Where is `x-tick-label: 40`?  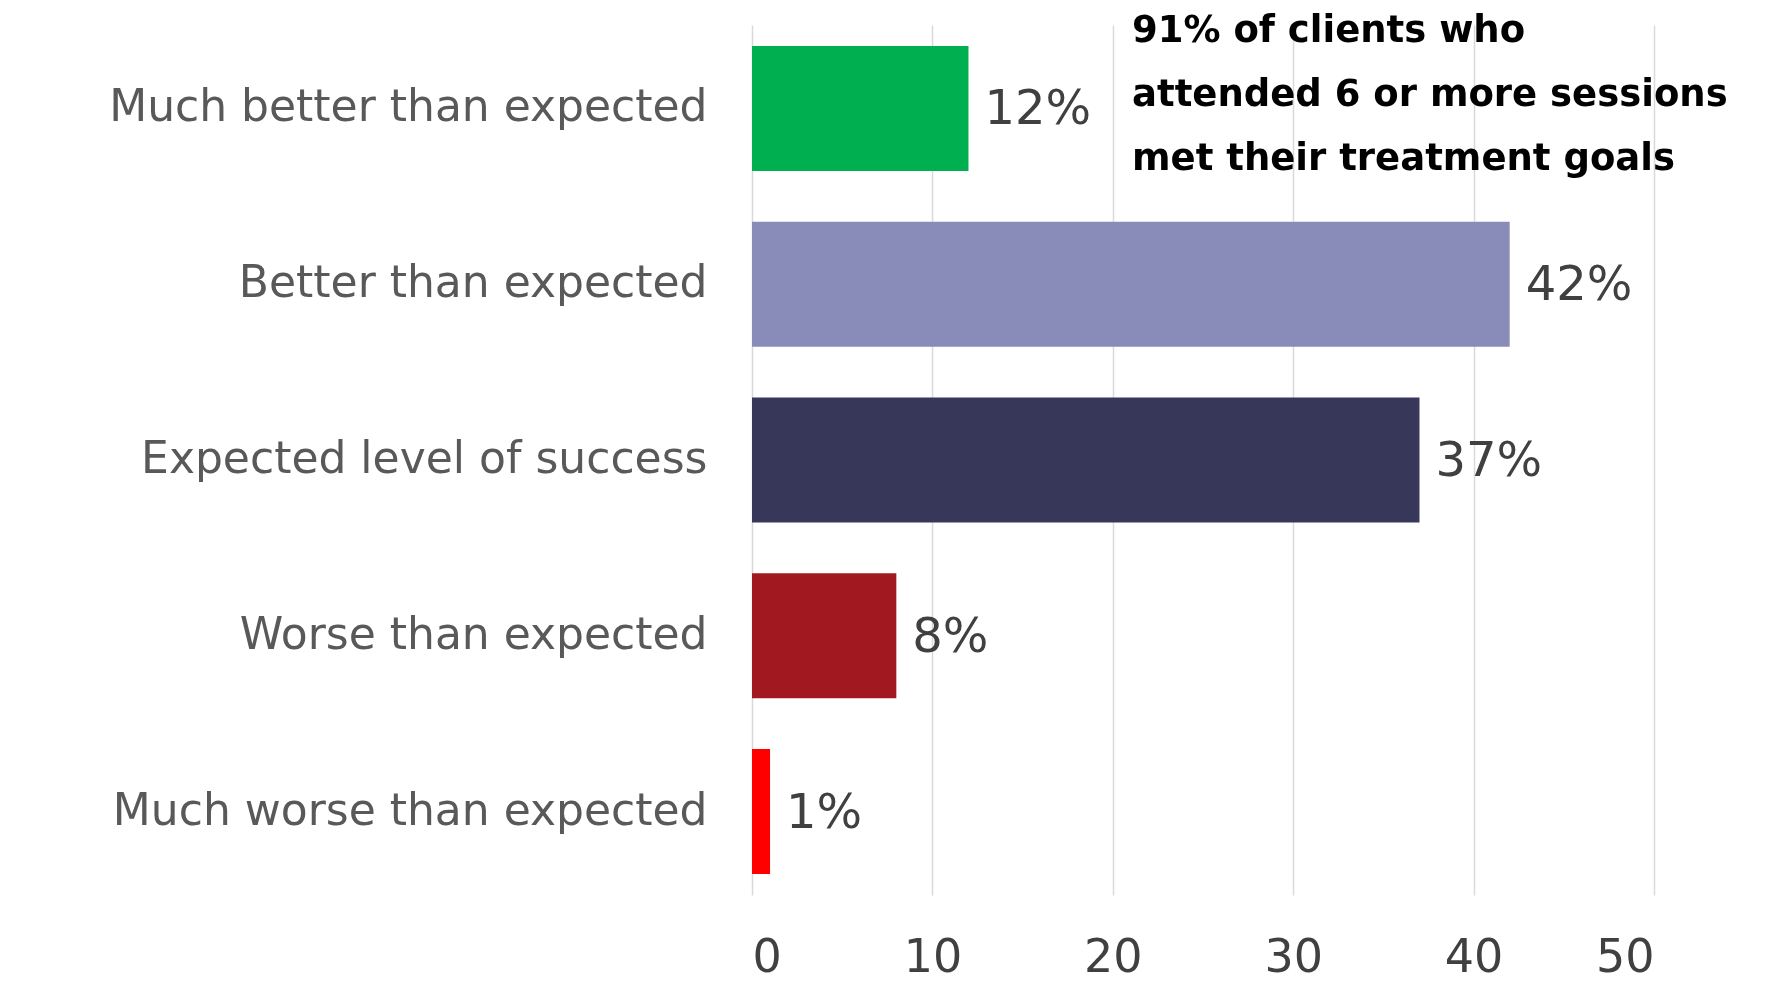
x-tick-label: 40 is located at coordinates (1474, 955).